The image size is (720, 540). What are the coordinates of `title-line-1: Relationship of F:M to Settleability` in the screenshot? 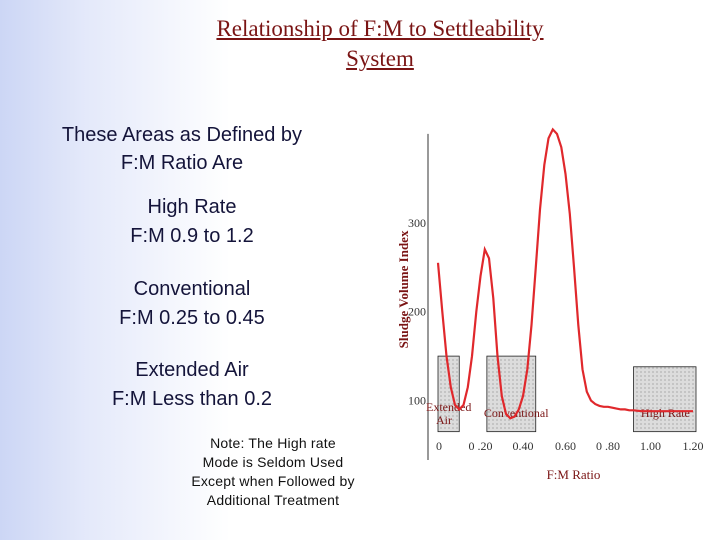 It's located at (380, 28).